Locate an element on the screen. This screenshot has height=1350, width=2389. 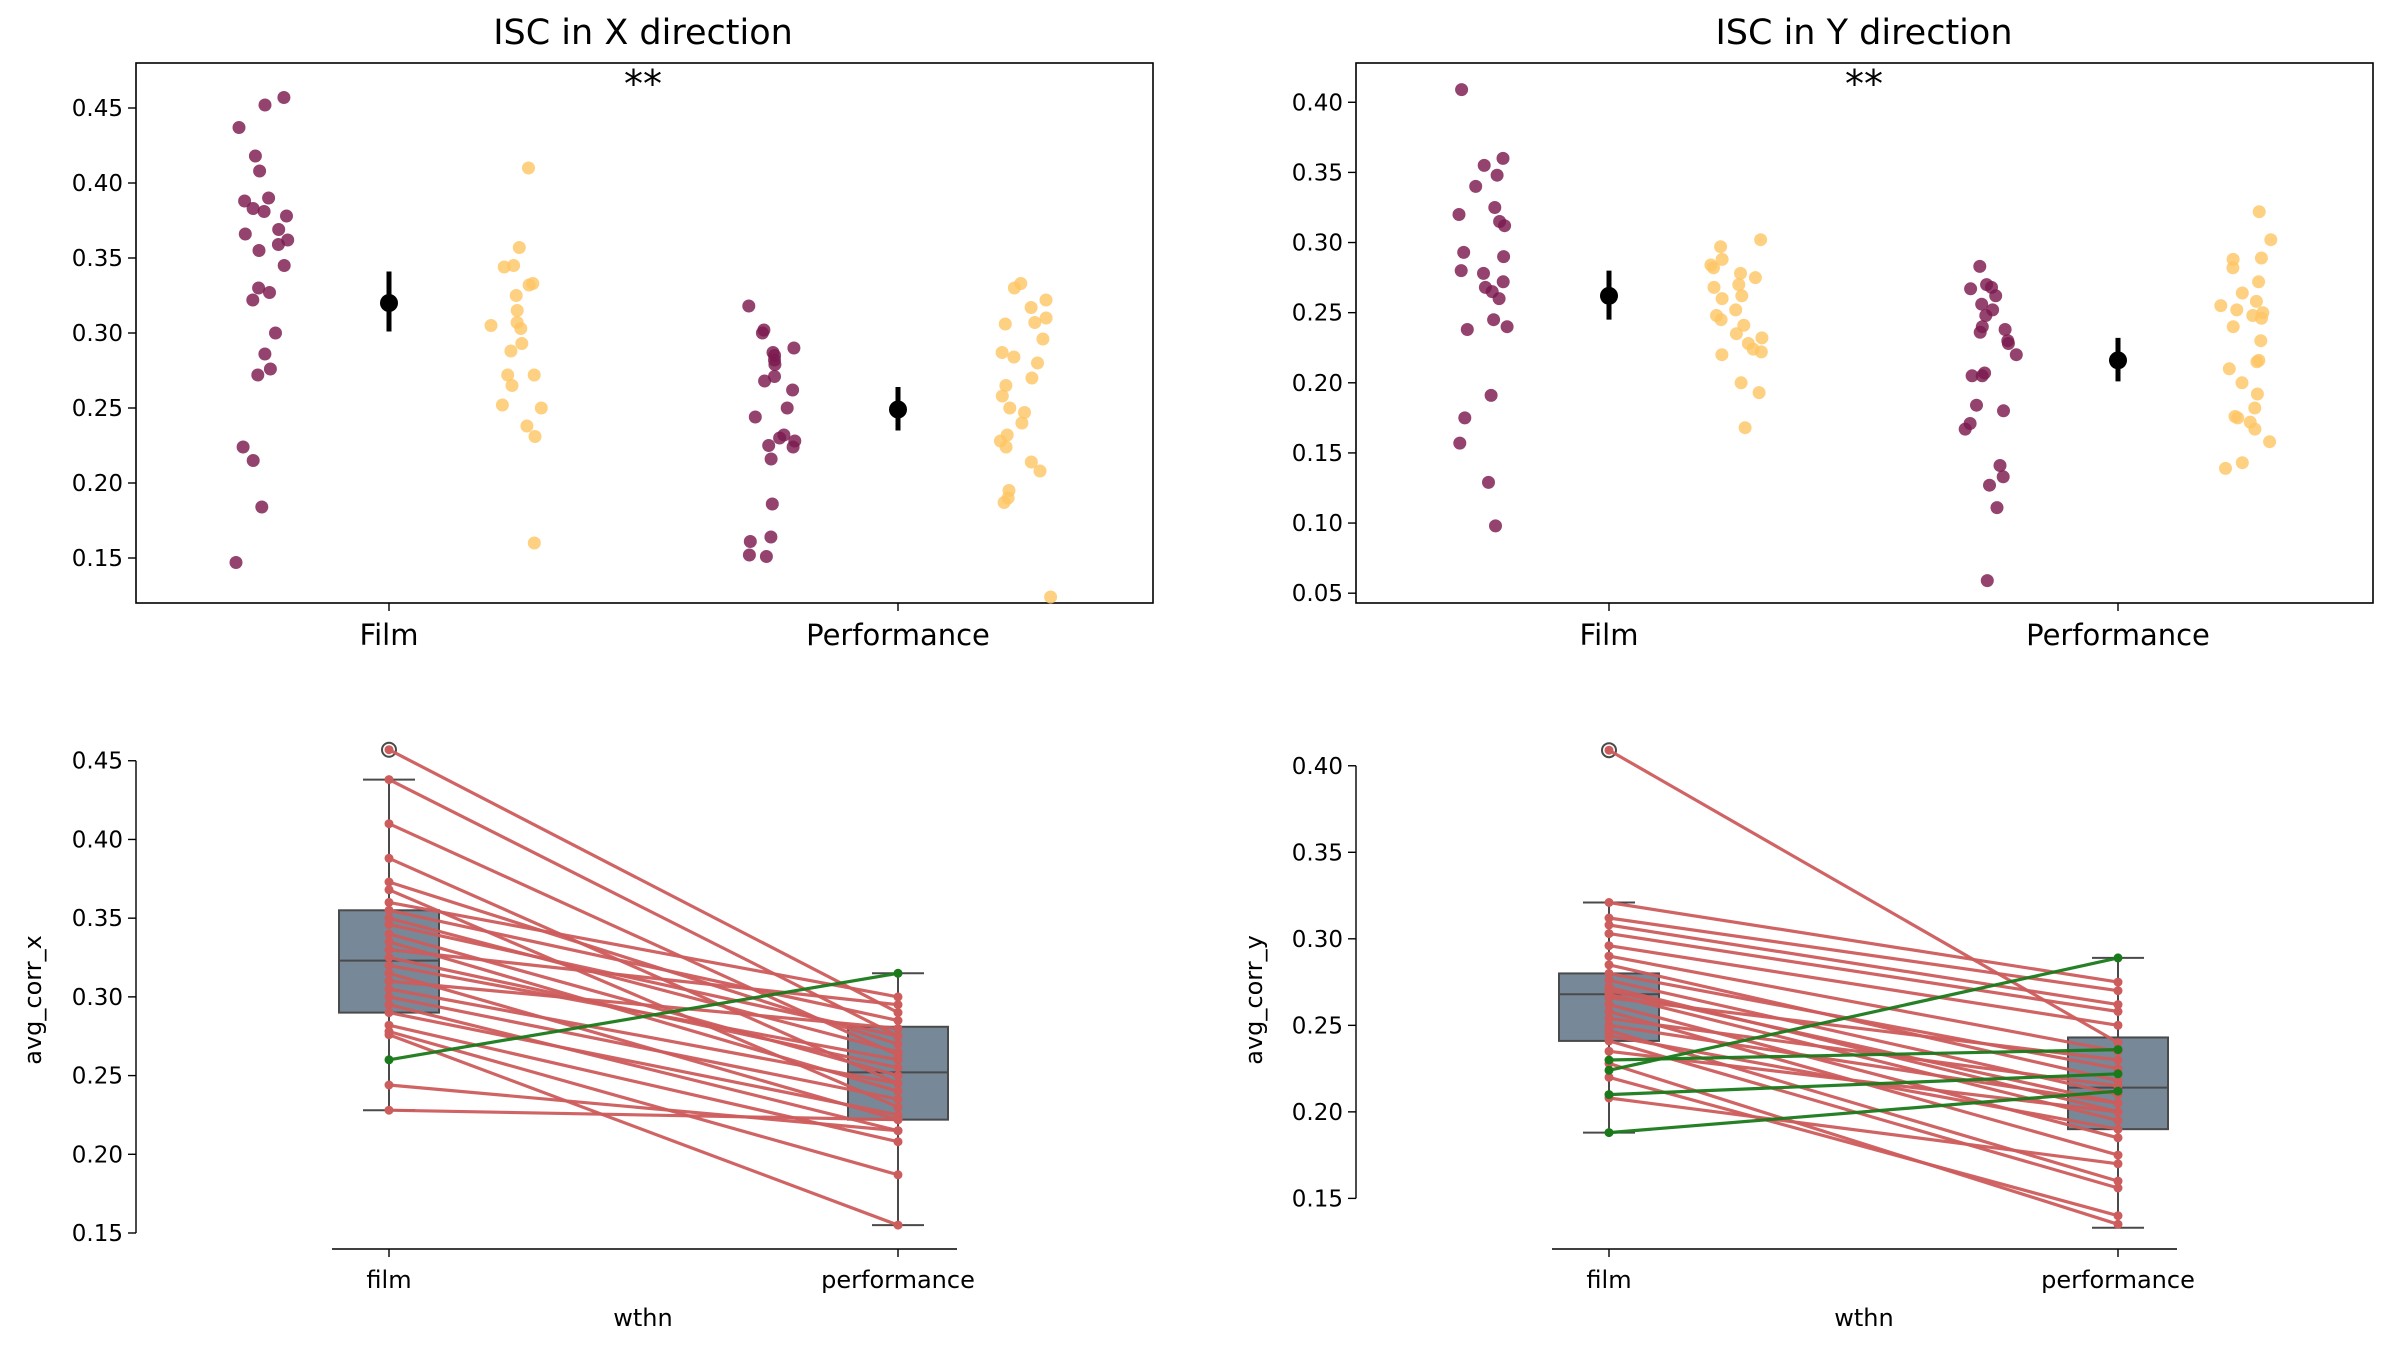
y-tick-label: 0.20 is located at coordinates (97, 484).